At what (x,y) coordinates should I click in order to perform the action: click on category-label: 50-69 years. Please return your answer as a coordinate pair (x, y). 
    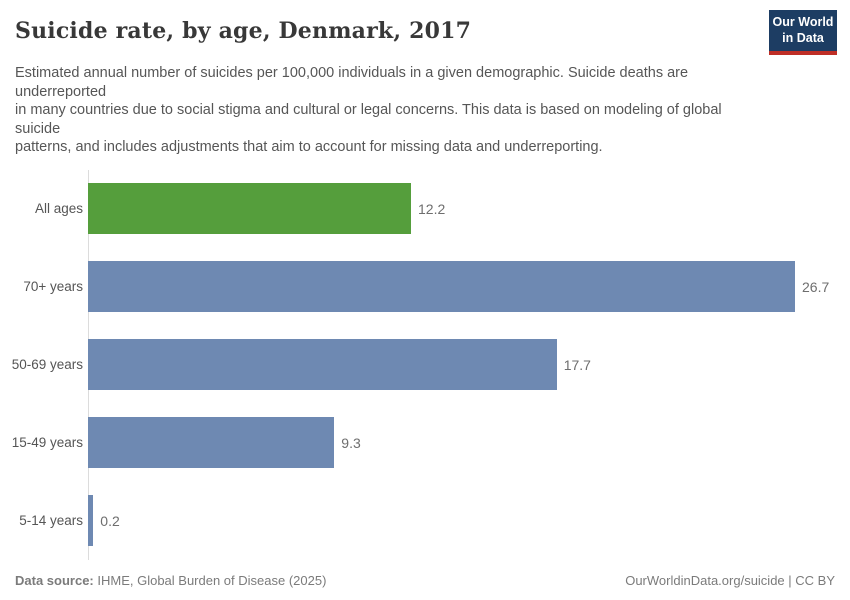
    Looking at the image, I should click on (47, 364).